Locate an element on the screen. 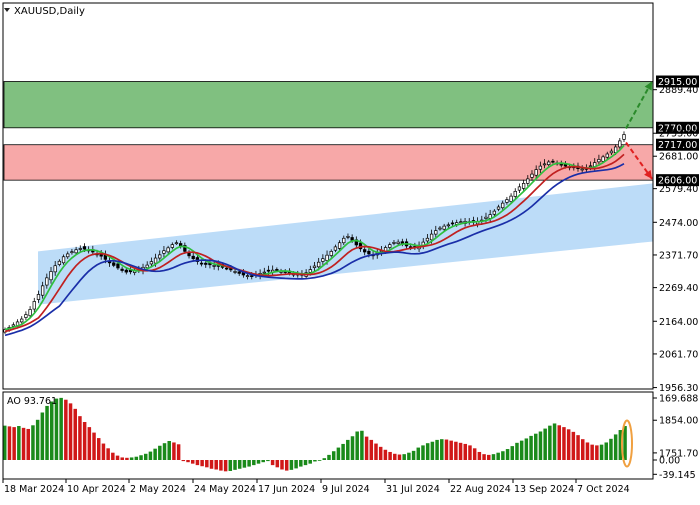 The height and width of the screenshot is (505, 700). chart-header: XAUUSD,Daily is located at coordinates (44, 11).